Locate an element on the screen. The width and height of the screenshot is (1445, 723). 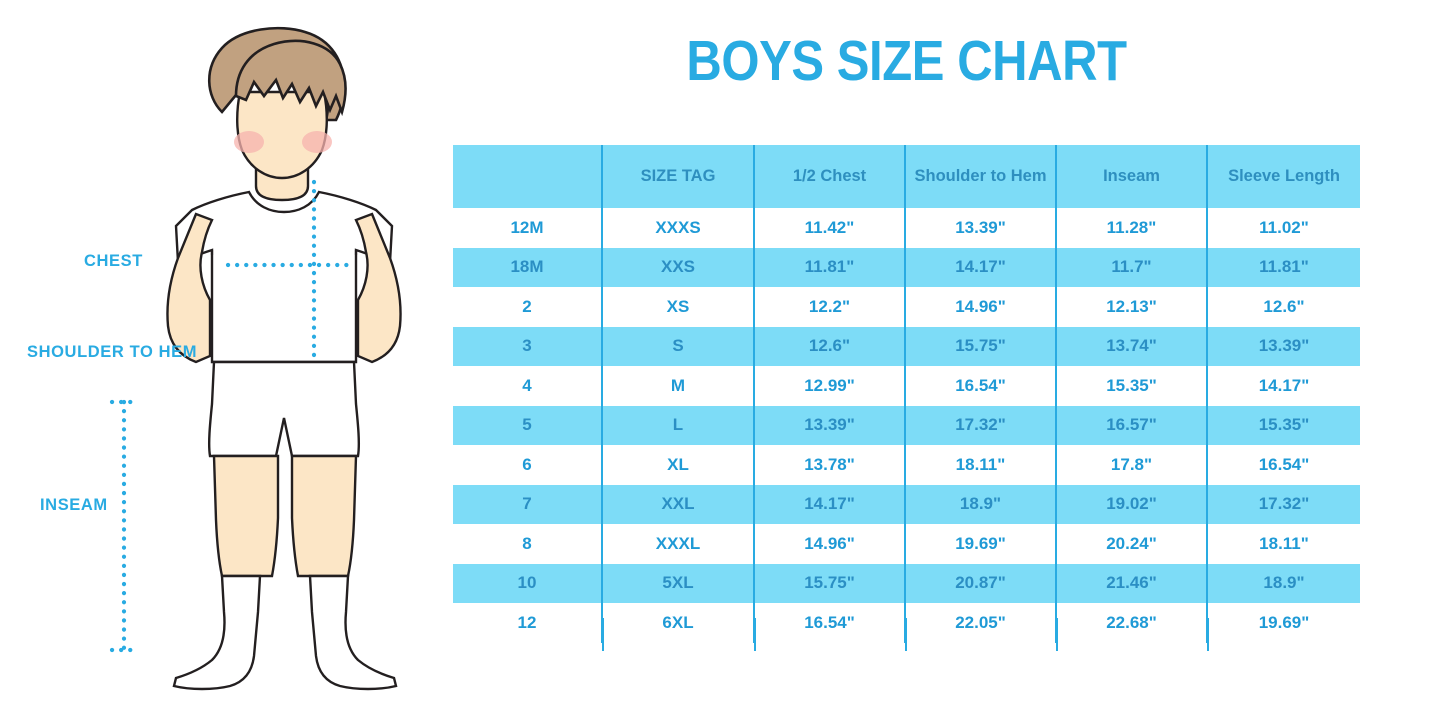
cell-half-chest: 15.75" is located at coordinates (829, 583).